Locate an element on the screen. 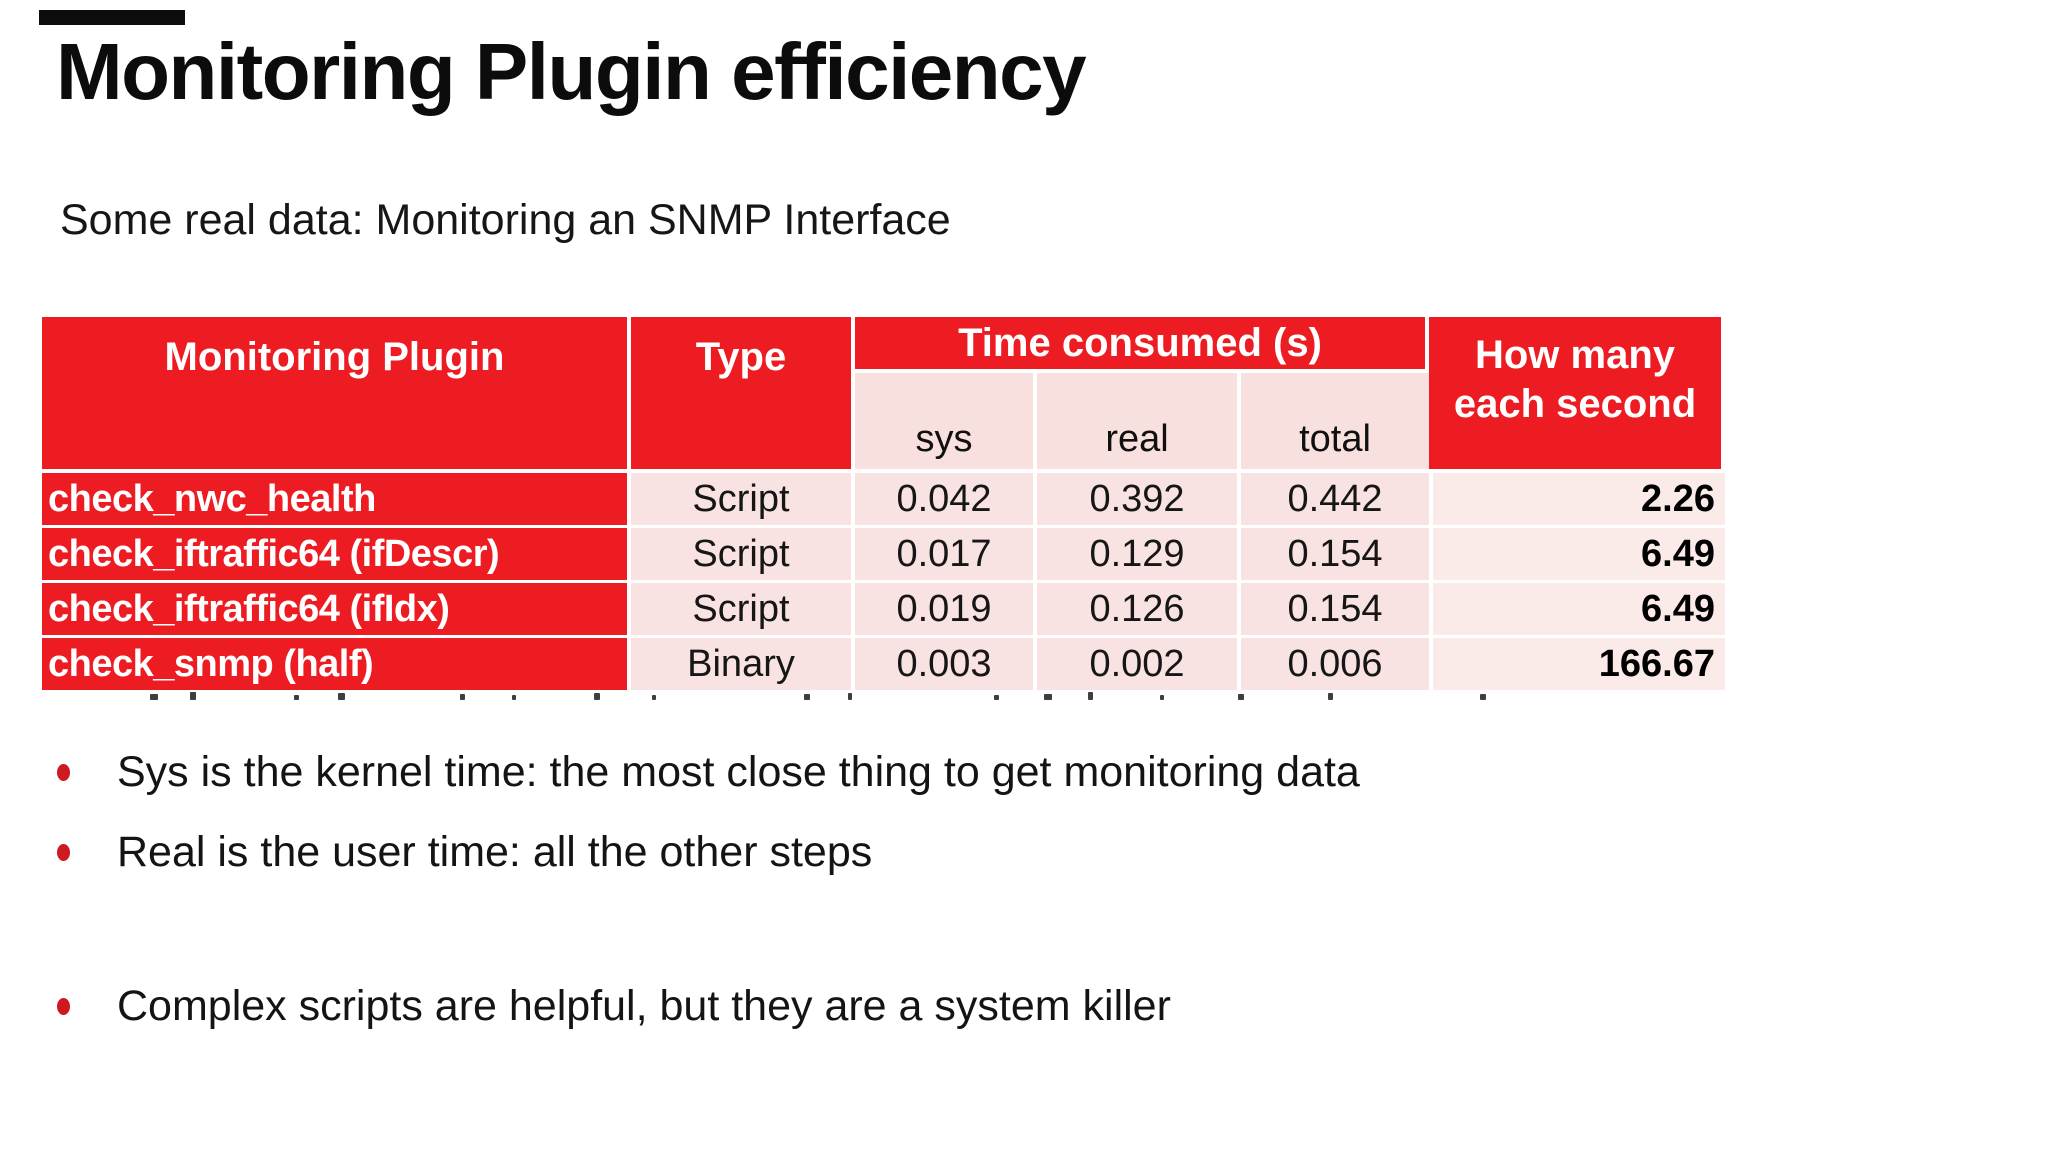 The image size is (2048, 1152). cell-rate: 166.67 is located at coordinates (1579, 664).